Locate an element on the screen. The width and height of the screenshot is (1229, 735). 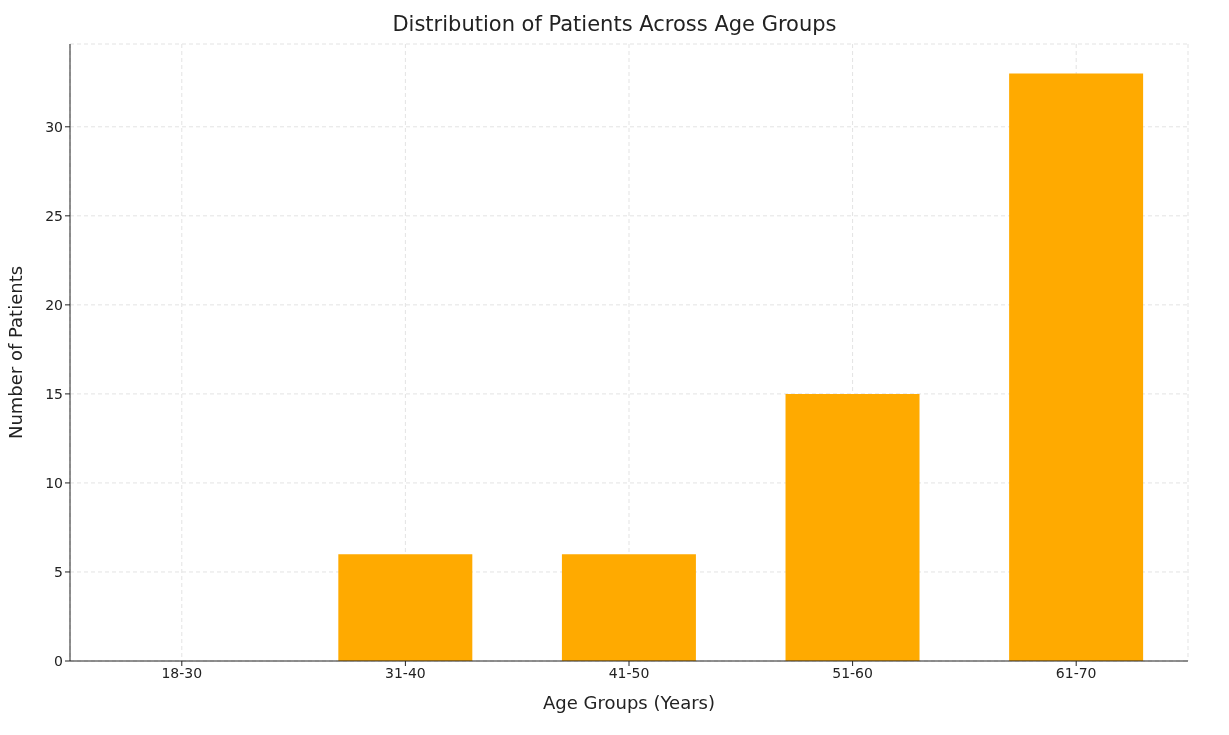
x-tick-label: 61-70 is located at coordinates (1076, 672).